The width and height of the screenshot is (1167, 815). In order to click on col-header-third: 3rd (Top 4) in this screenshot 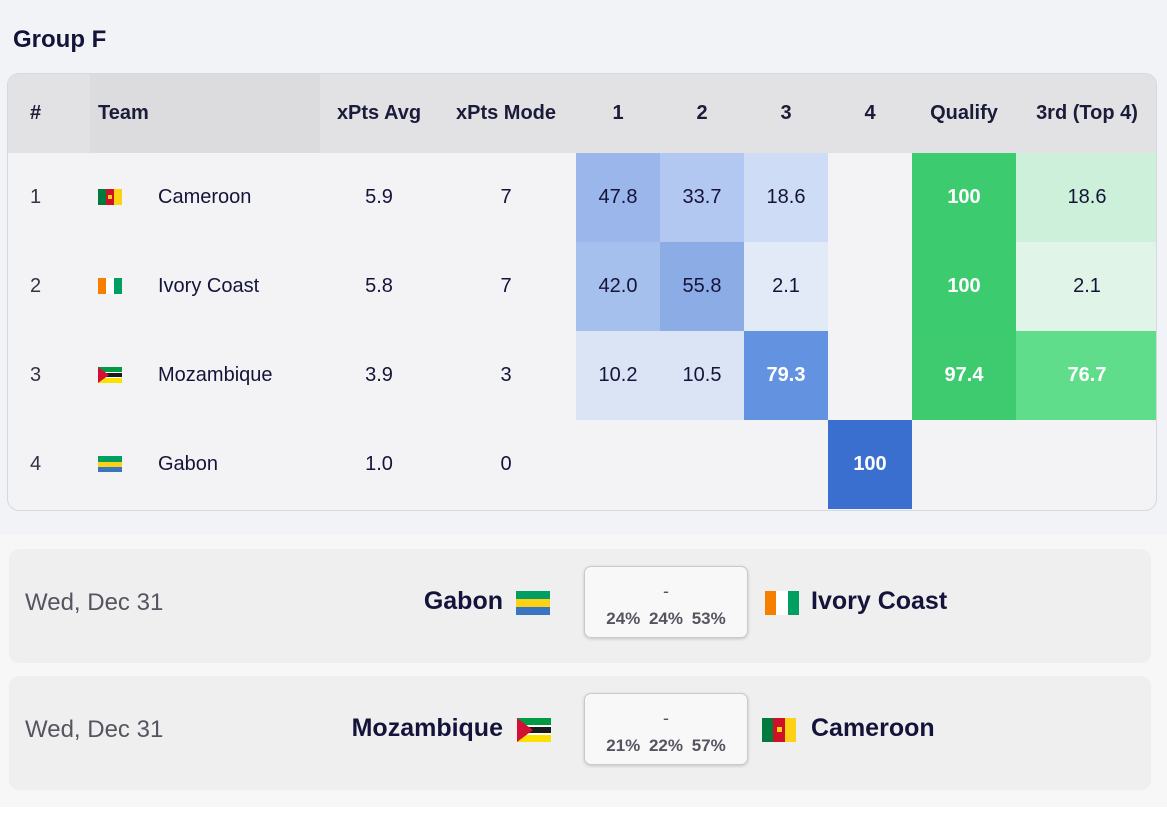, I will do `click(1087, 113)`.